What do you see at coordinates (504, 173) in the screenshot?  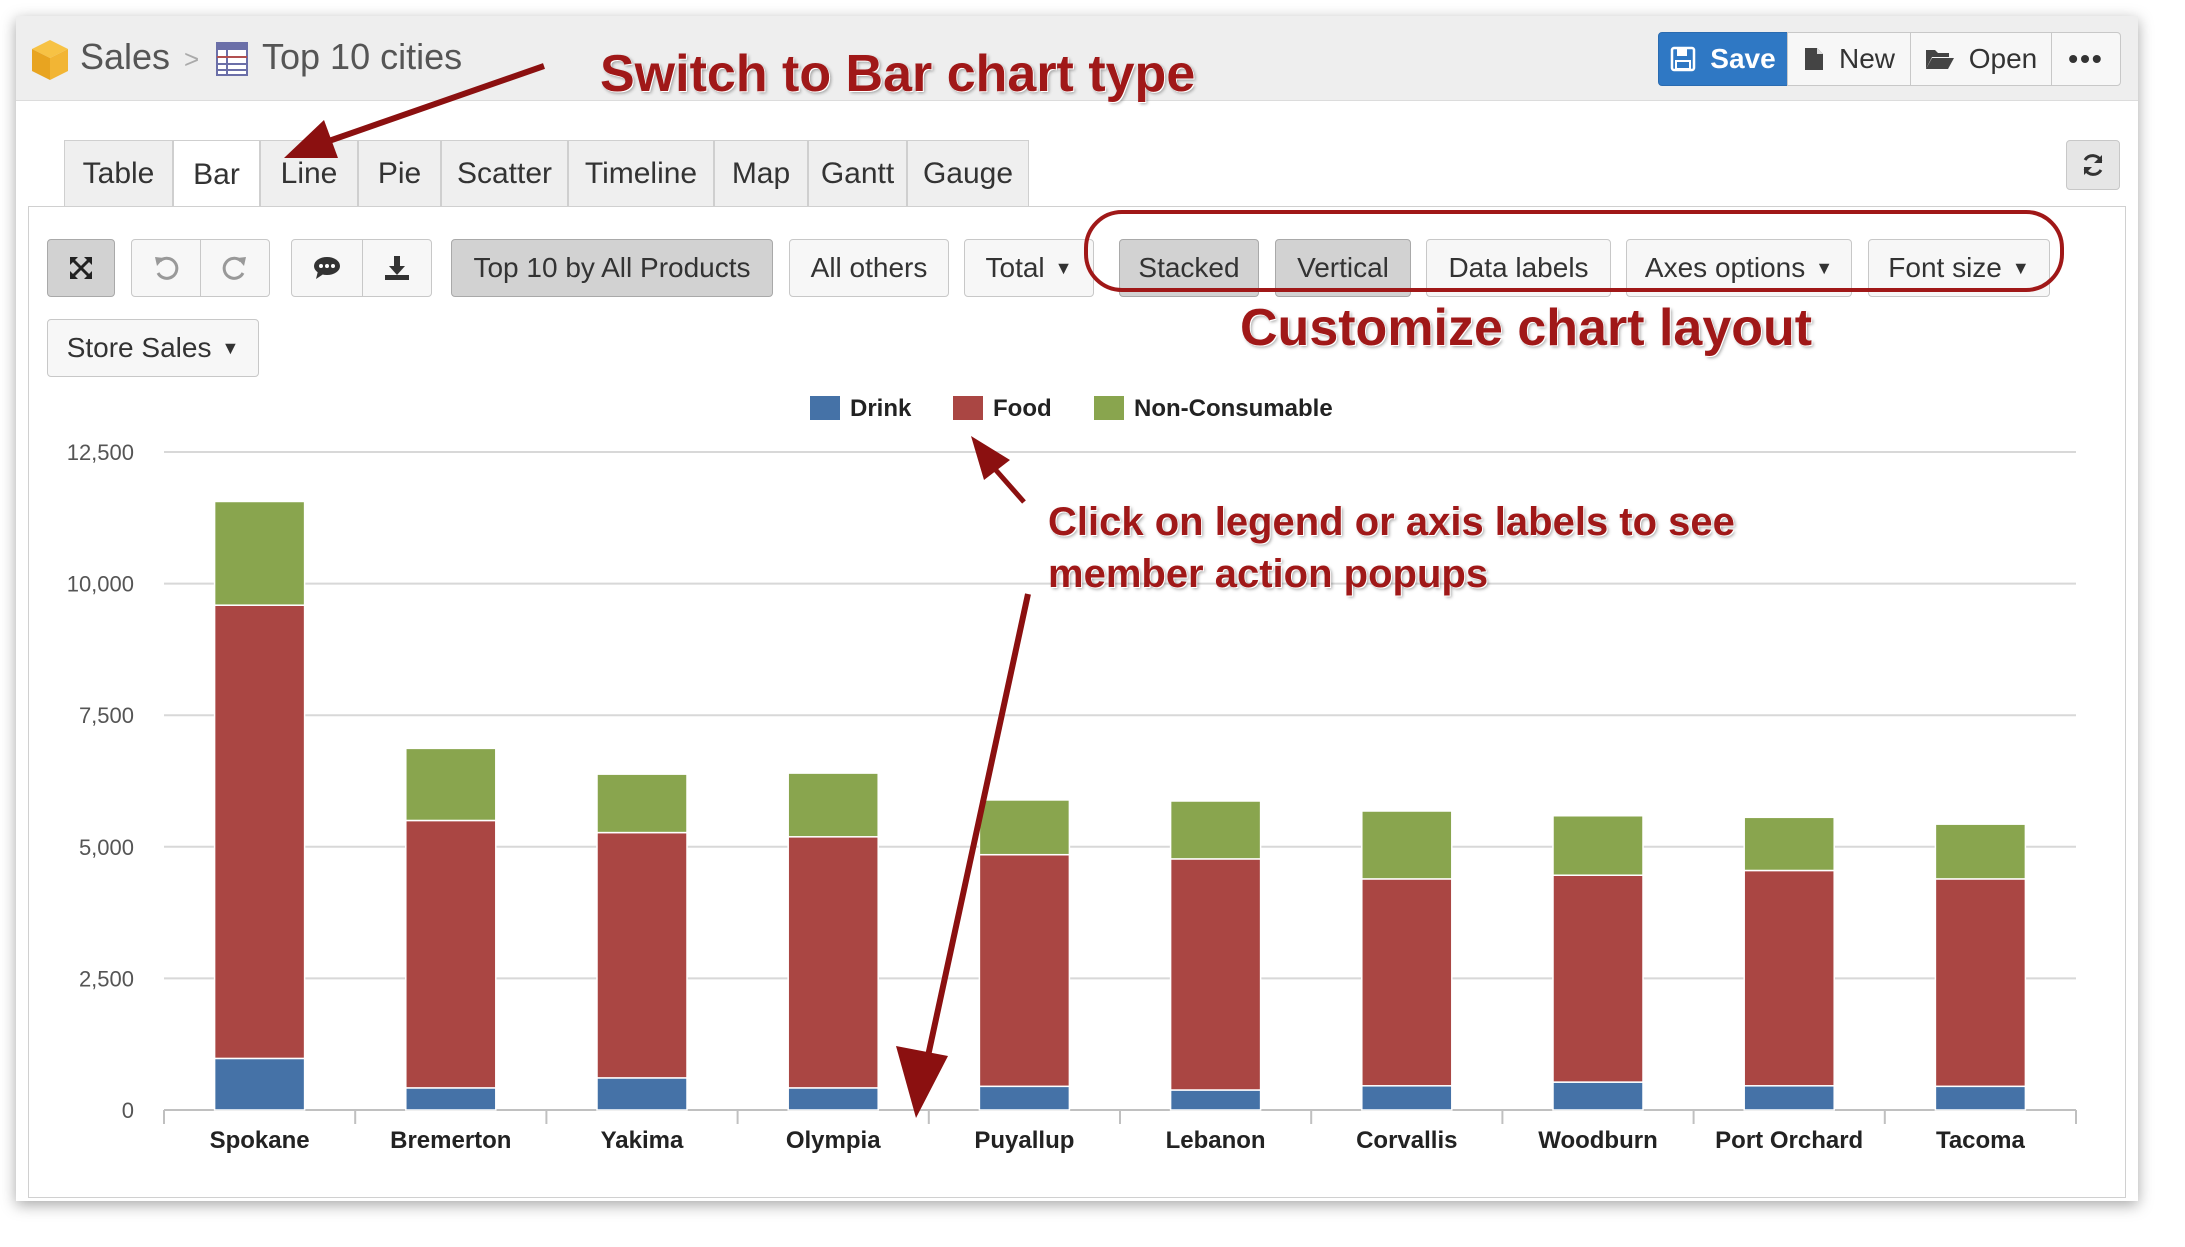 I see `tab-scatter: Scatter` at bounding box center [504, 173].